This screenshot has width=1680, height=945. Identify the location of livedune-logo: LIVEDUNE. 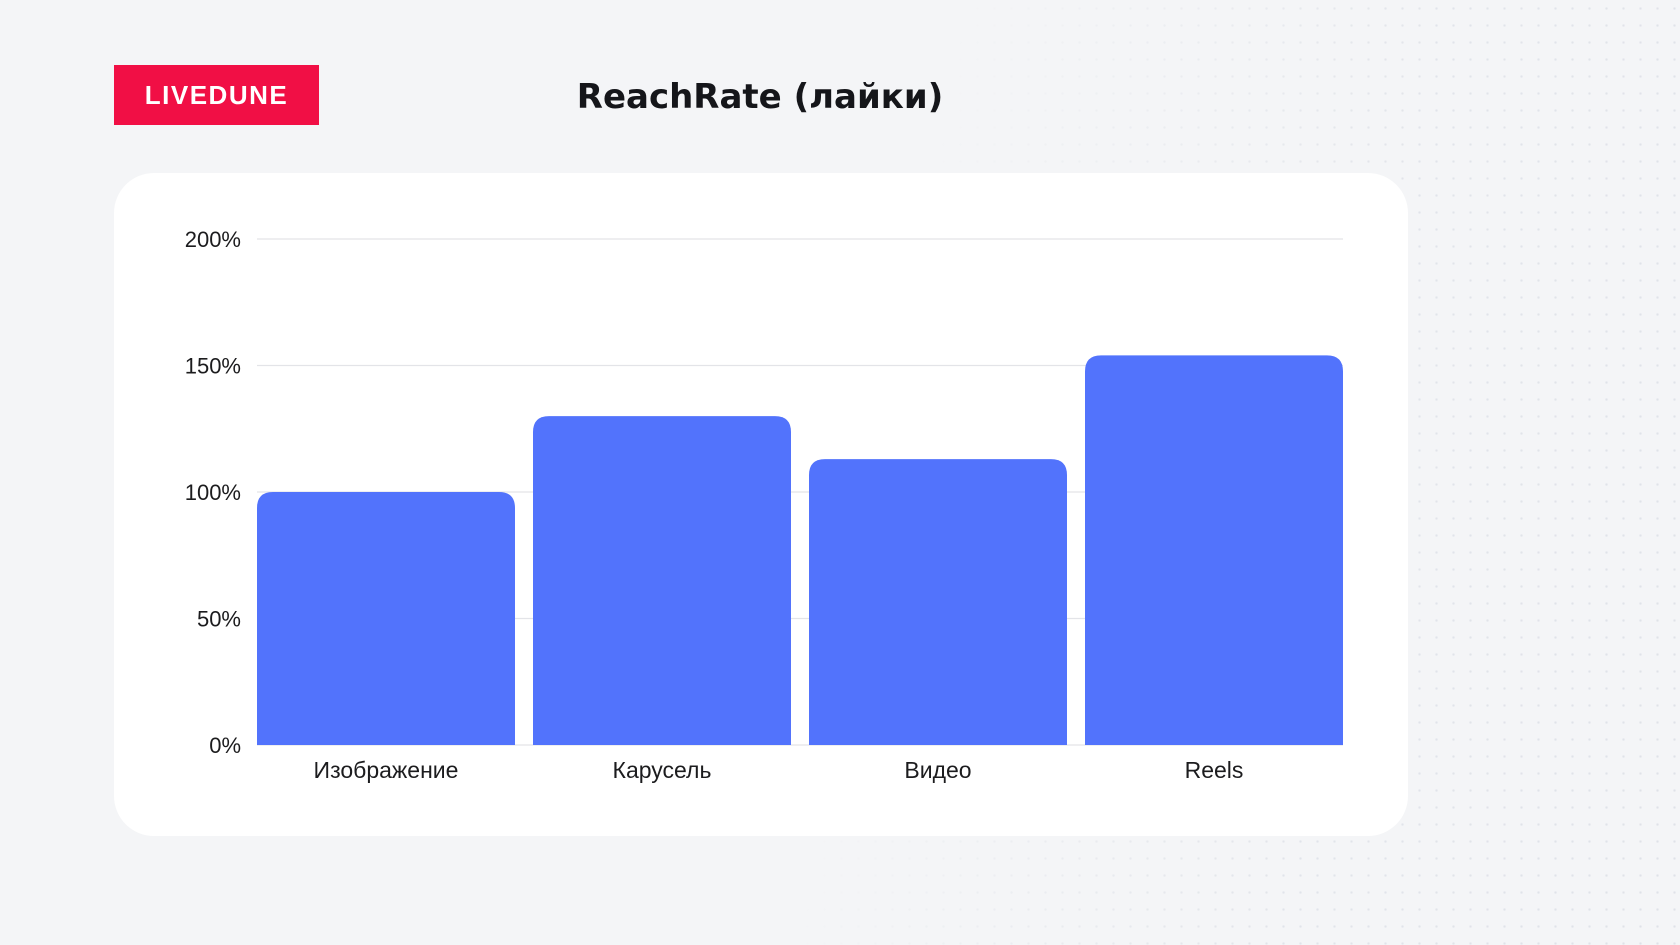
(216, 95).